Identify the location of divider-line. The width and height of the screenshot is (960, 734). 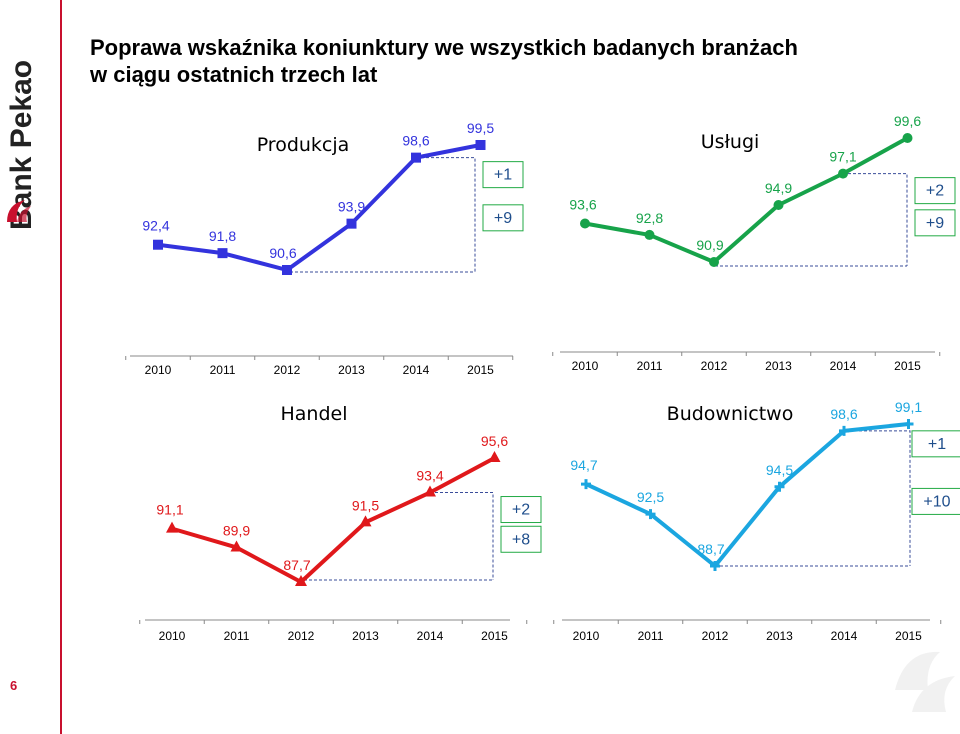
(61, 367).